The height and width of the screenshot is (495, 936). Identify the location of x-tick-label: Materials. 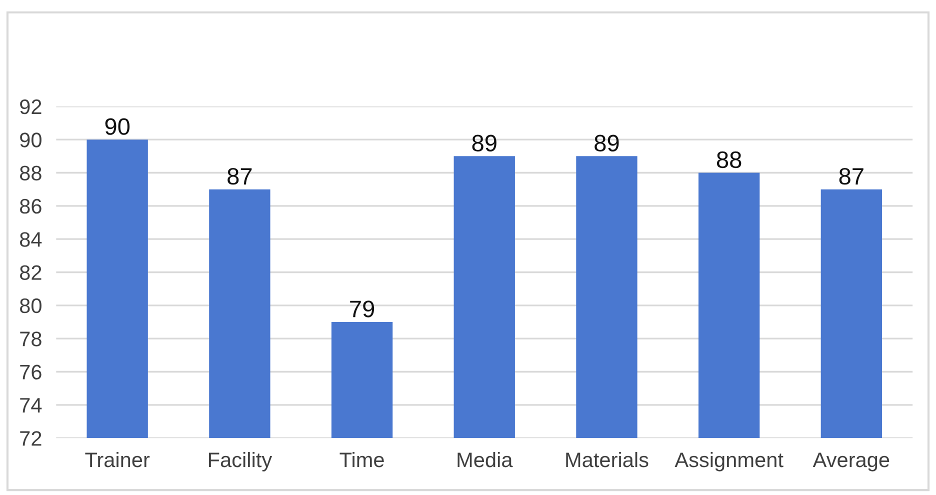
(607, 460).